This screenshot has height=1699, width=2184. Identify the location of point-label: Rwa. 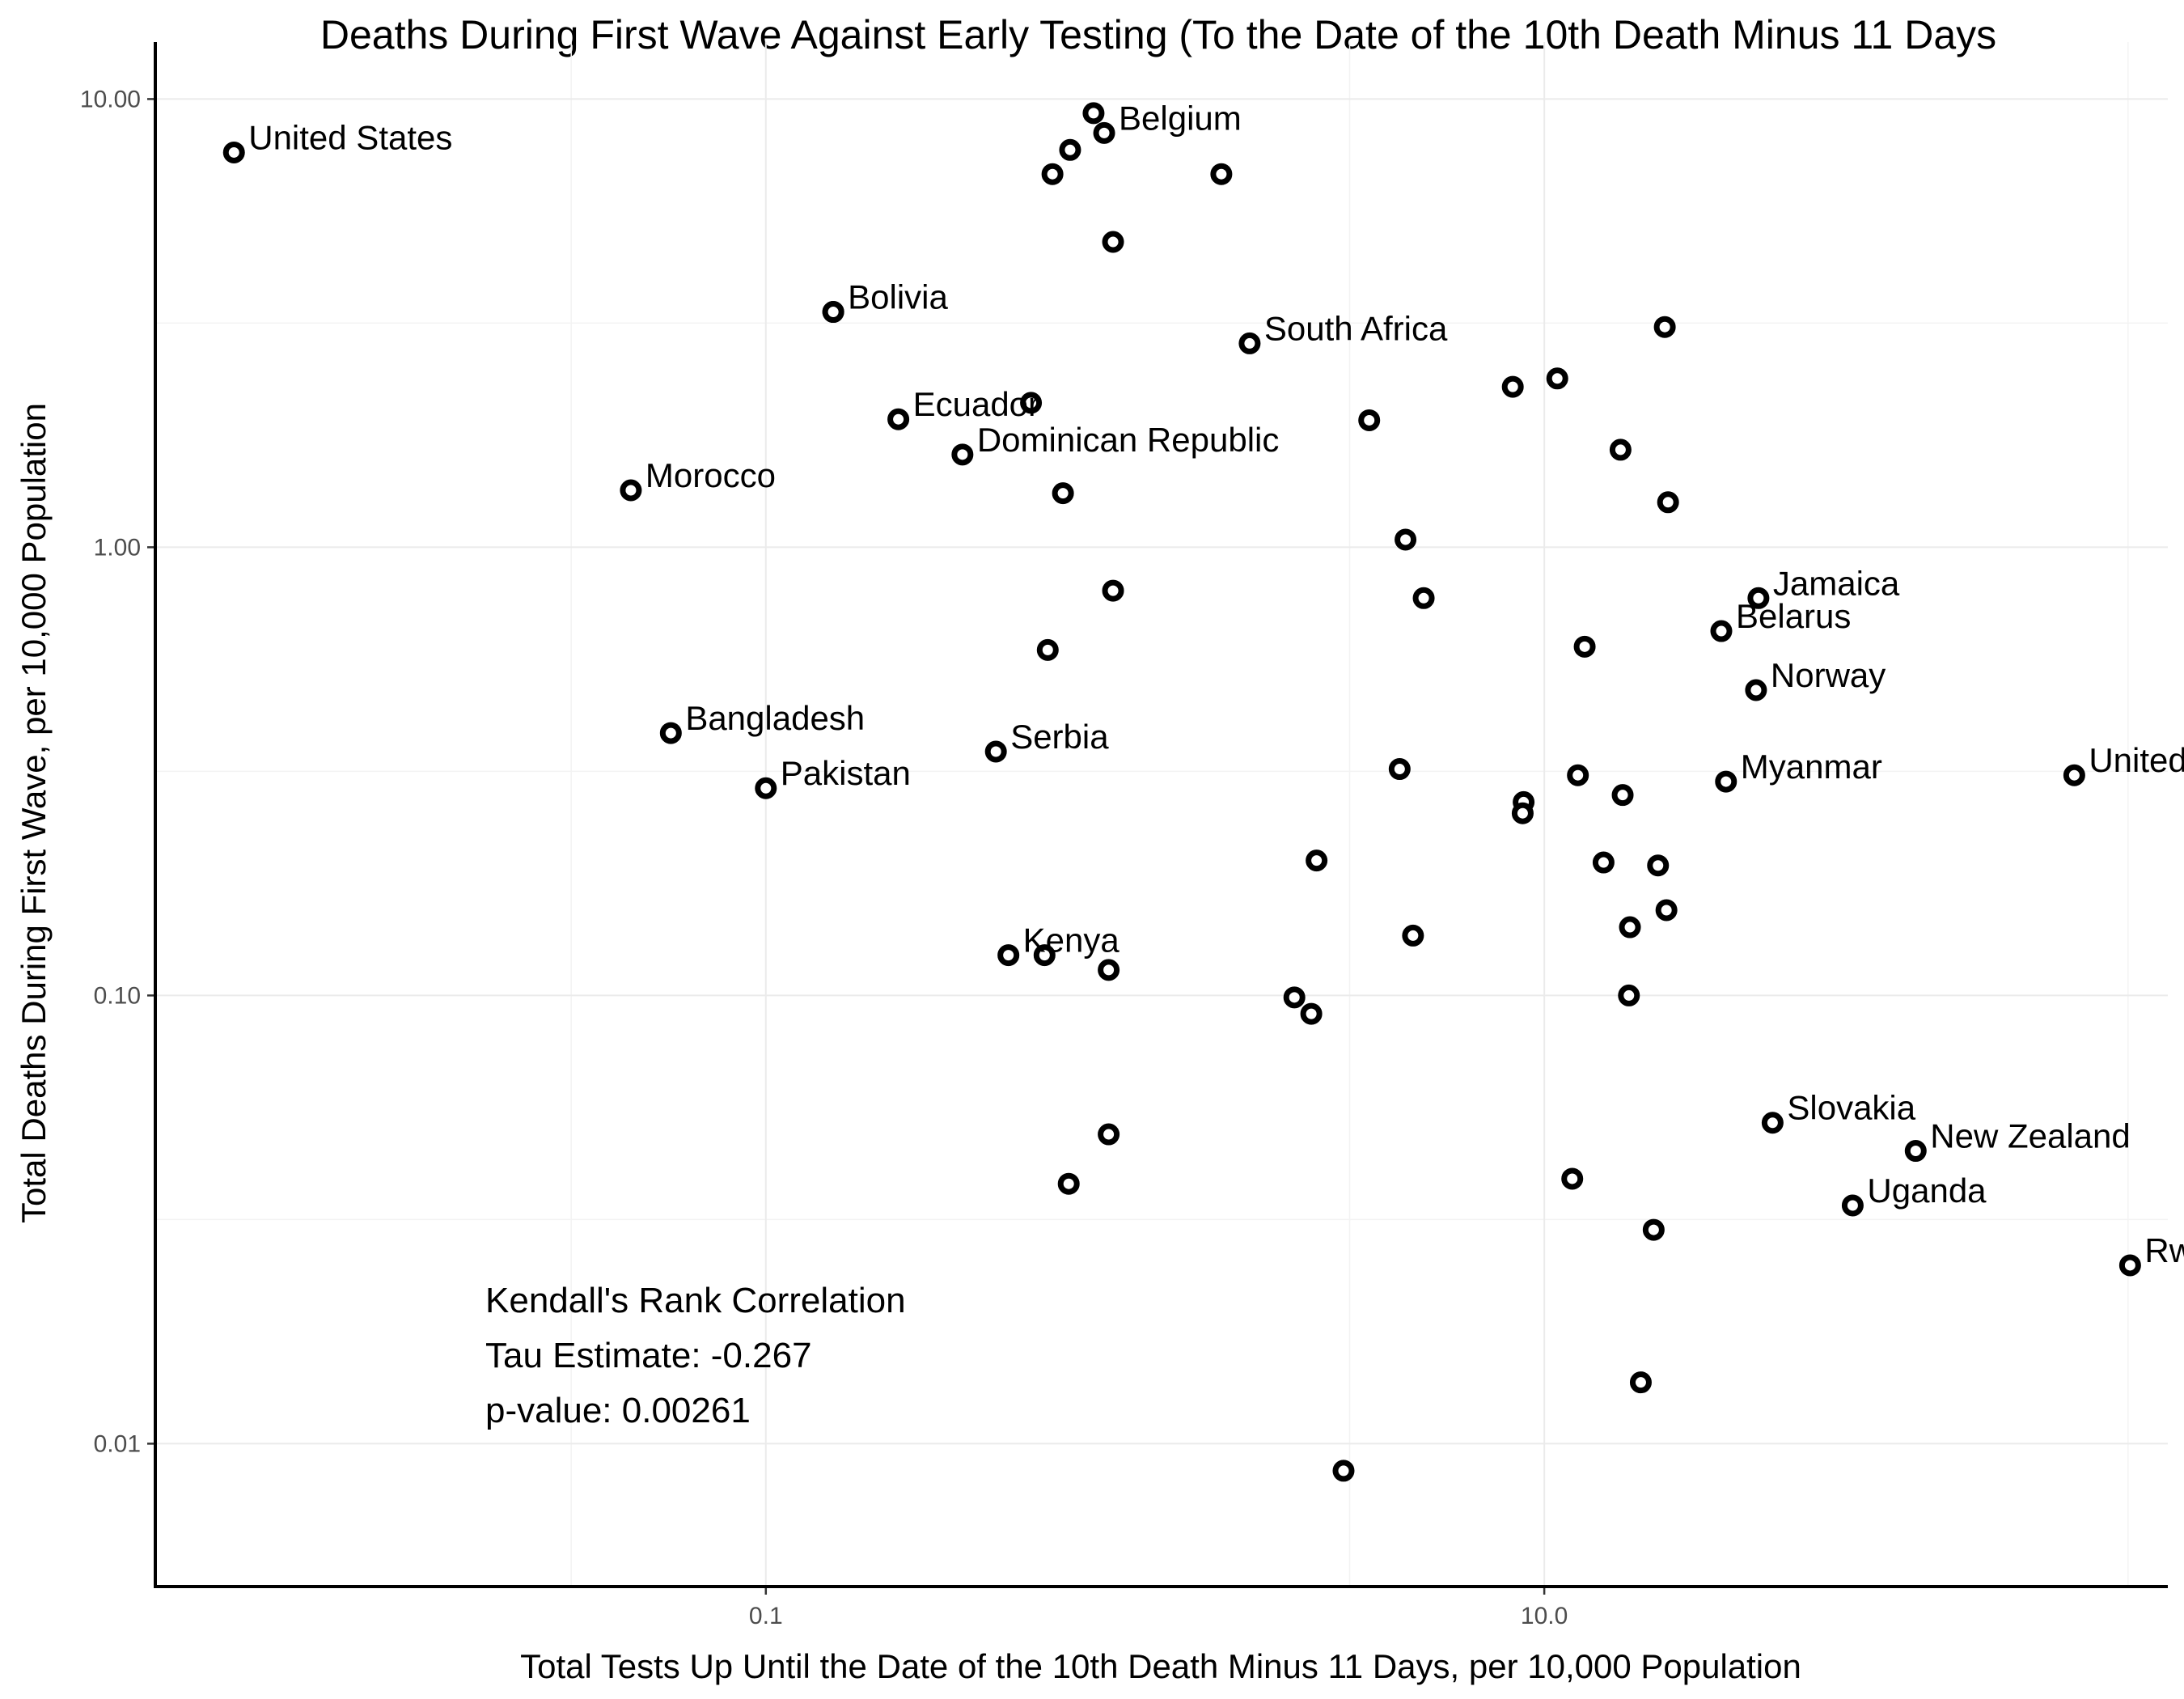
(2164, 1250).